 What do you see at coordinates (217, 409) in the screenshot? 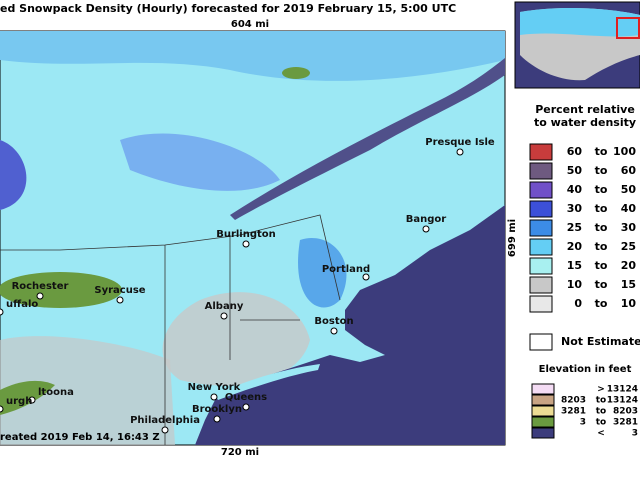
I see `city-label: Brooklyn` at bounding box center [217, 409].